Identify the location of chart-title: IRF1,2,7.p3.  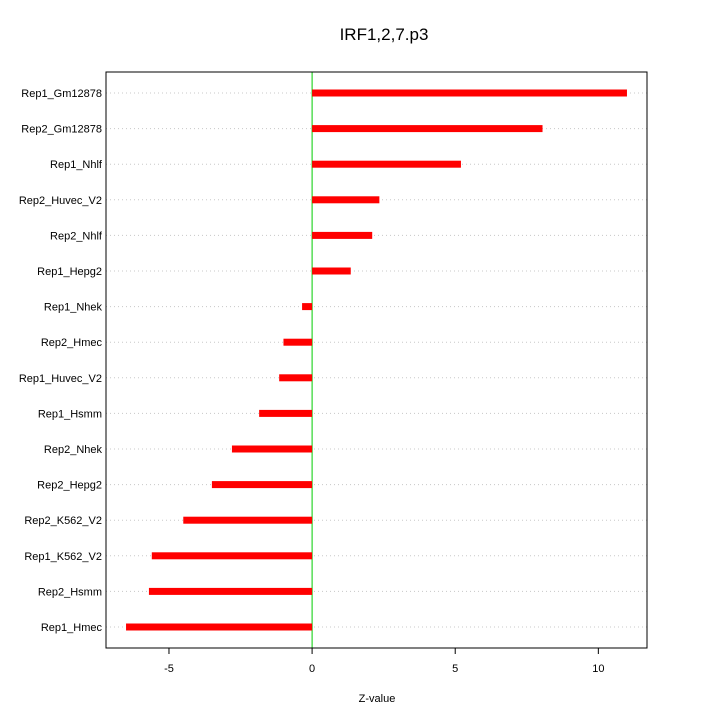
(384, 34).